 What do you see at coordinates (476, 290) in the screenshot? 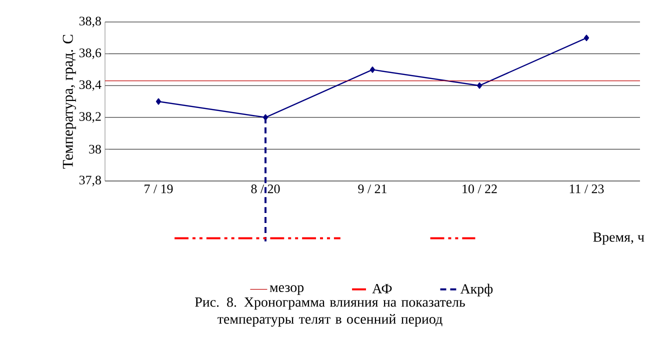
I see `legend-label: Акрф` at bounding box center [476, 290].